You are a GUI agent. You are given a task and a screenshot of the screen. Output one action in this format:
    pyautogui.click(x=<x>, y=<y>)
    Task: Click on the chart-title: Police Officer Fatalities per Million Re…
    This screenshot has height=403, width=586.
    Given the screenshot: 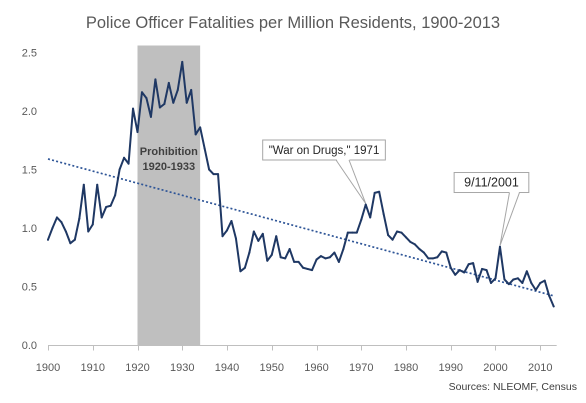 What is the action you would take?
    pyautogui.click(x=293, y=23)
    